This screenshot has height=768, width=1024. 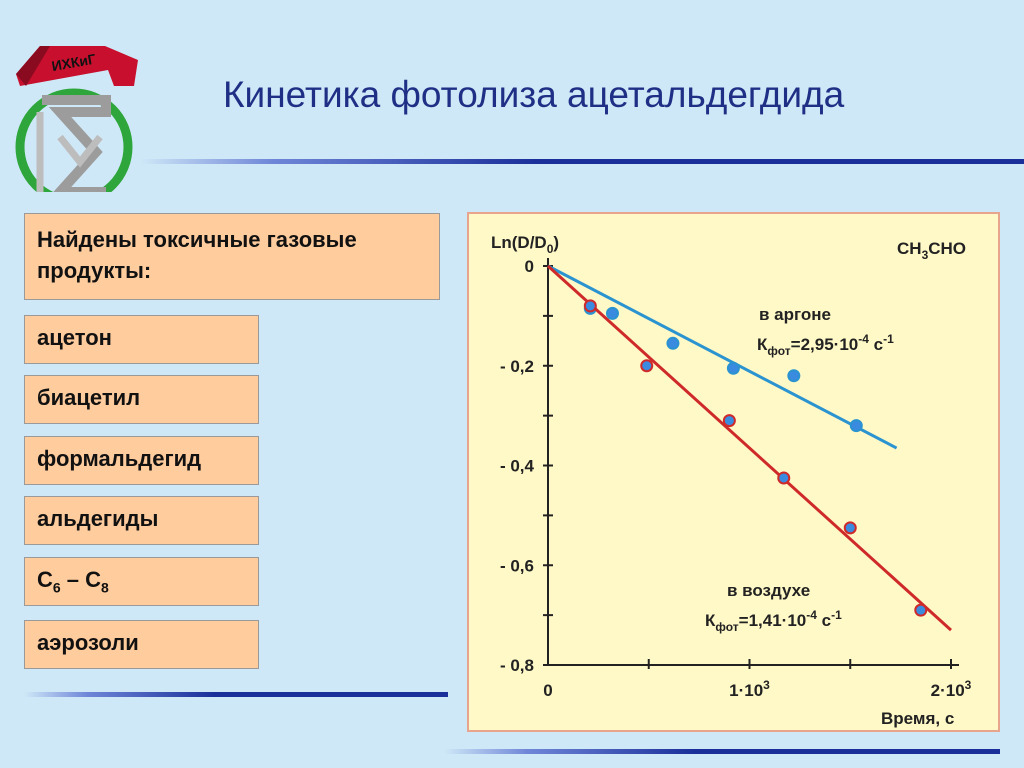 I want to click on item-c6c8-a-sub: 6, so click(x=56, y=587).